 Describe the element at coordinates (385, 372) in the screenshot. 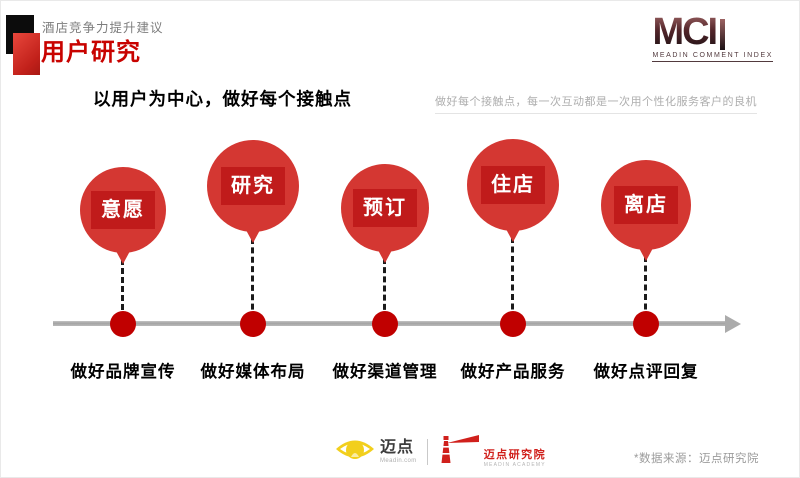

I see `action-label: 做好渠道管理` at that location.